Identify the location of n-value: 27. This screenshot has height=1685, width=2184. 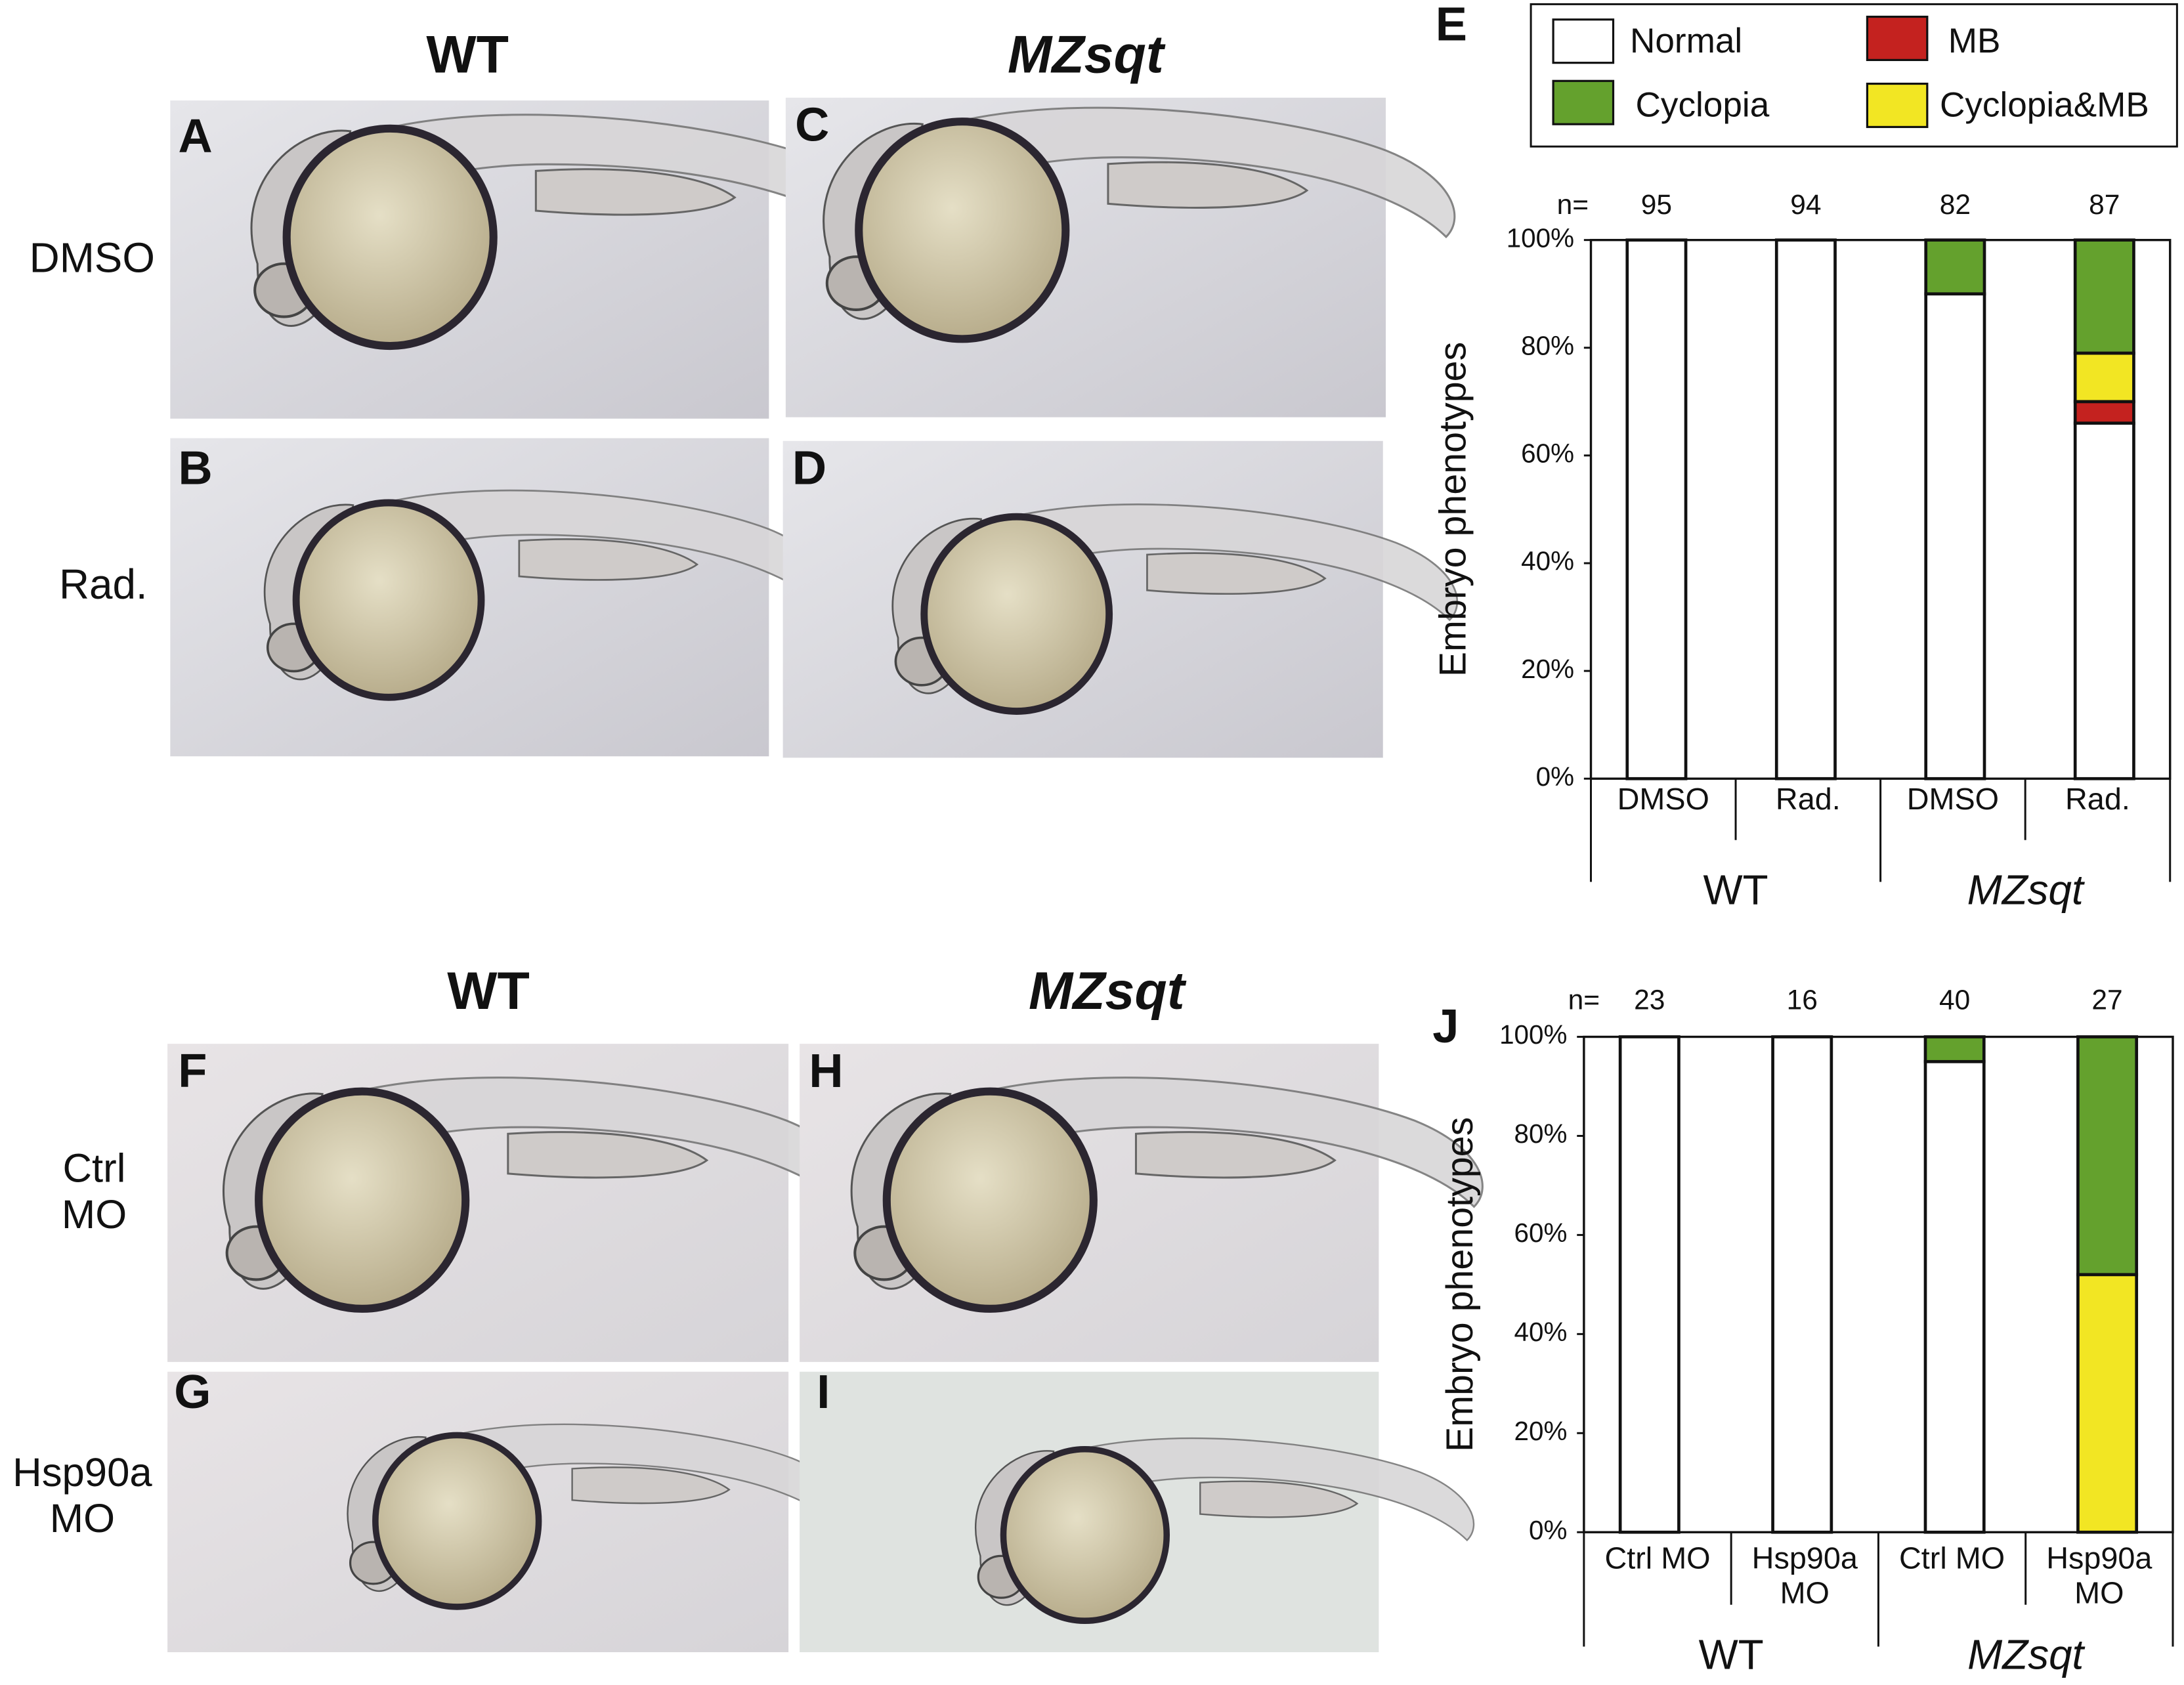
(2106, 1000).